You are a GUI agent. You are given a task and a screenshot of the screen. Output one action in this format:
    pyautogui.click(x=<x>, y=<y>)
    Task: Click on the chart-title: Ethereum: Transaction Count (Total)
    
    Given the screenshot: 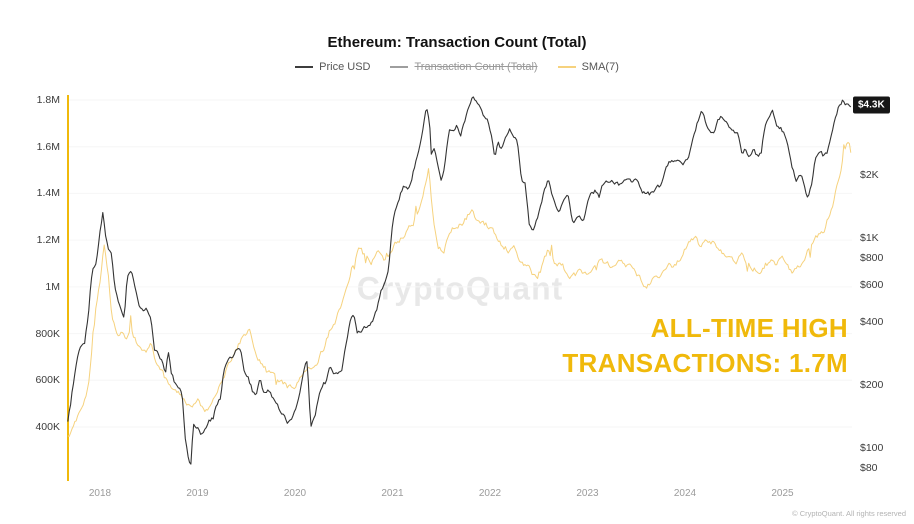 What is the action you would take?
    pyautogui.click(x=457, y=42)
    